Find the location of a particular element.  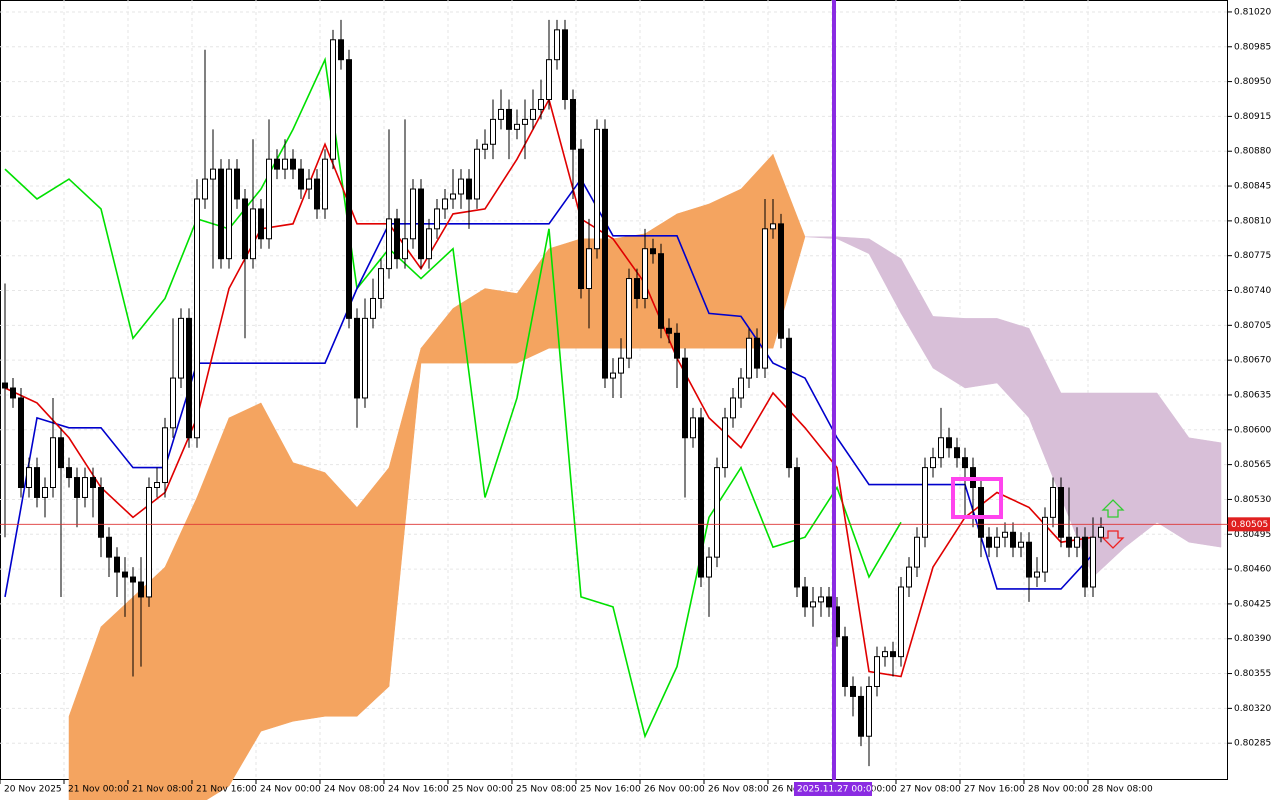

x-tick-label: 25 Nov 00:00 is located at coordinates (482, 790).